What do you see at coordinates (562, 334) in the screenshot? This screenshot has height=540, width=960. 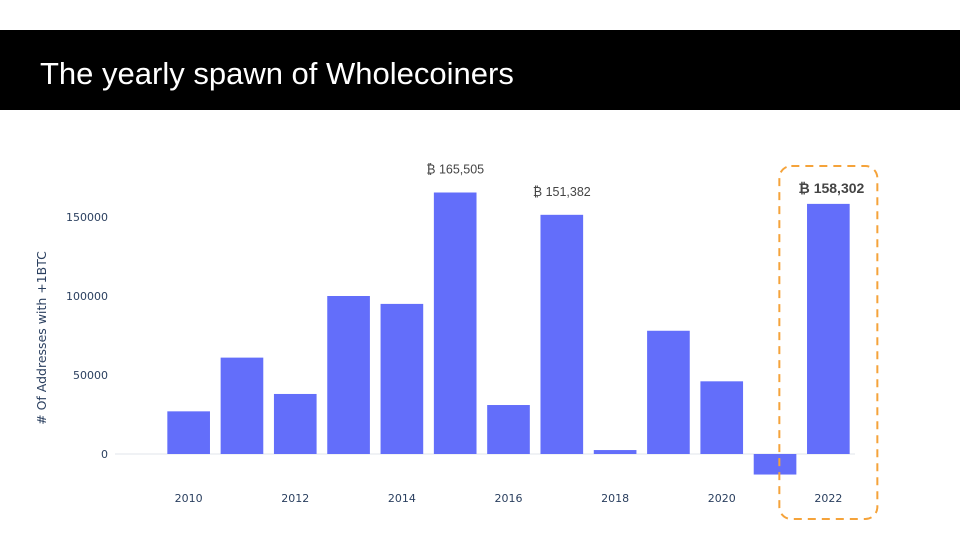 I see `bar-2017` at bounding box center [562, 334].